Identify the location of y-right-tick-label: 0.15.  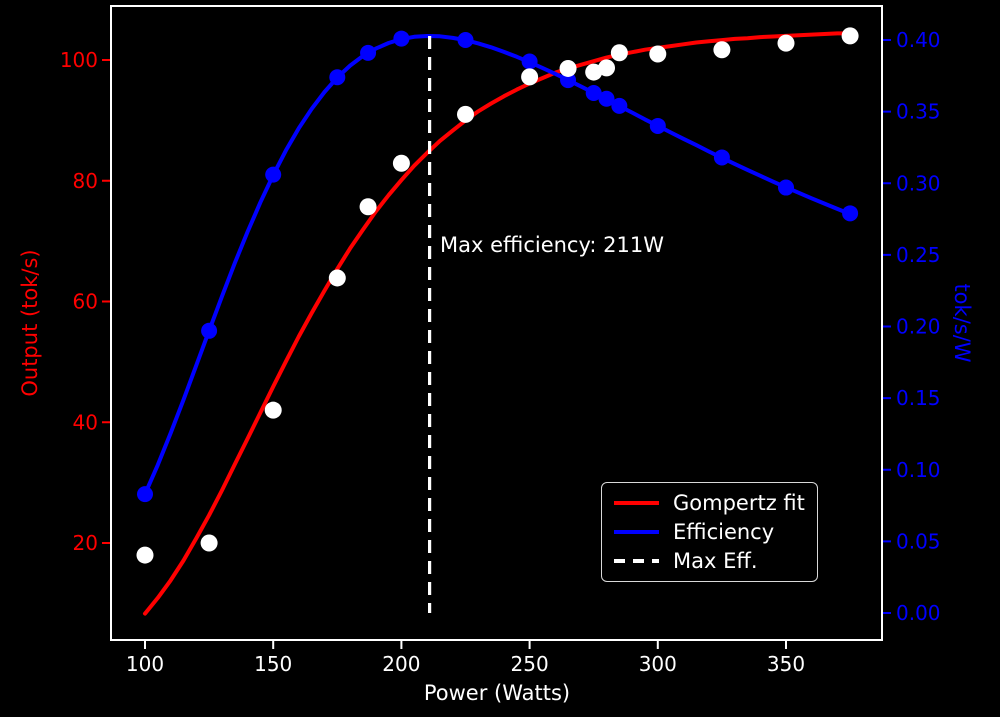
(918, 398).